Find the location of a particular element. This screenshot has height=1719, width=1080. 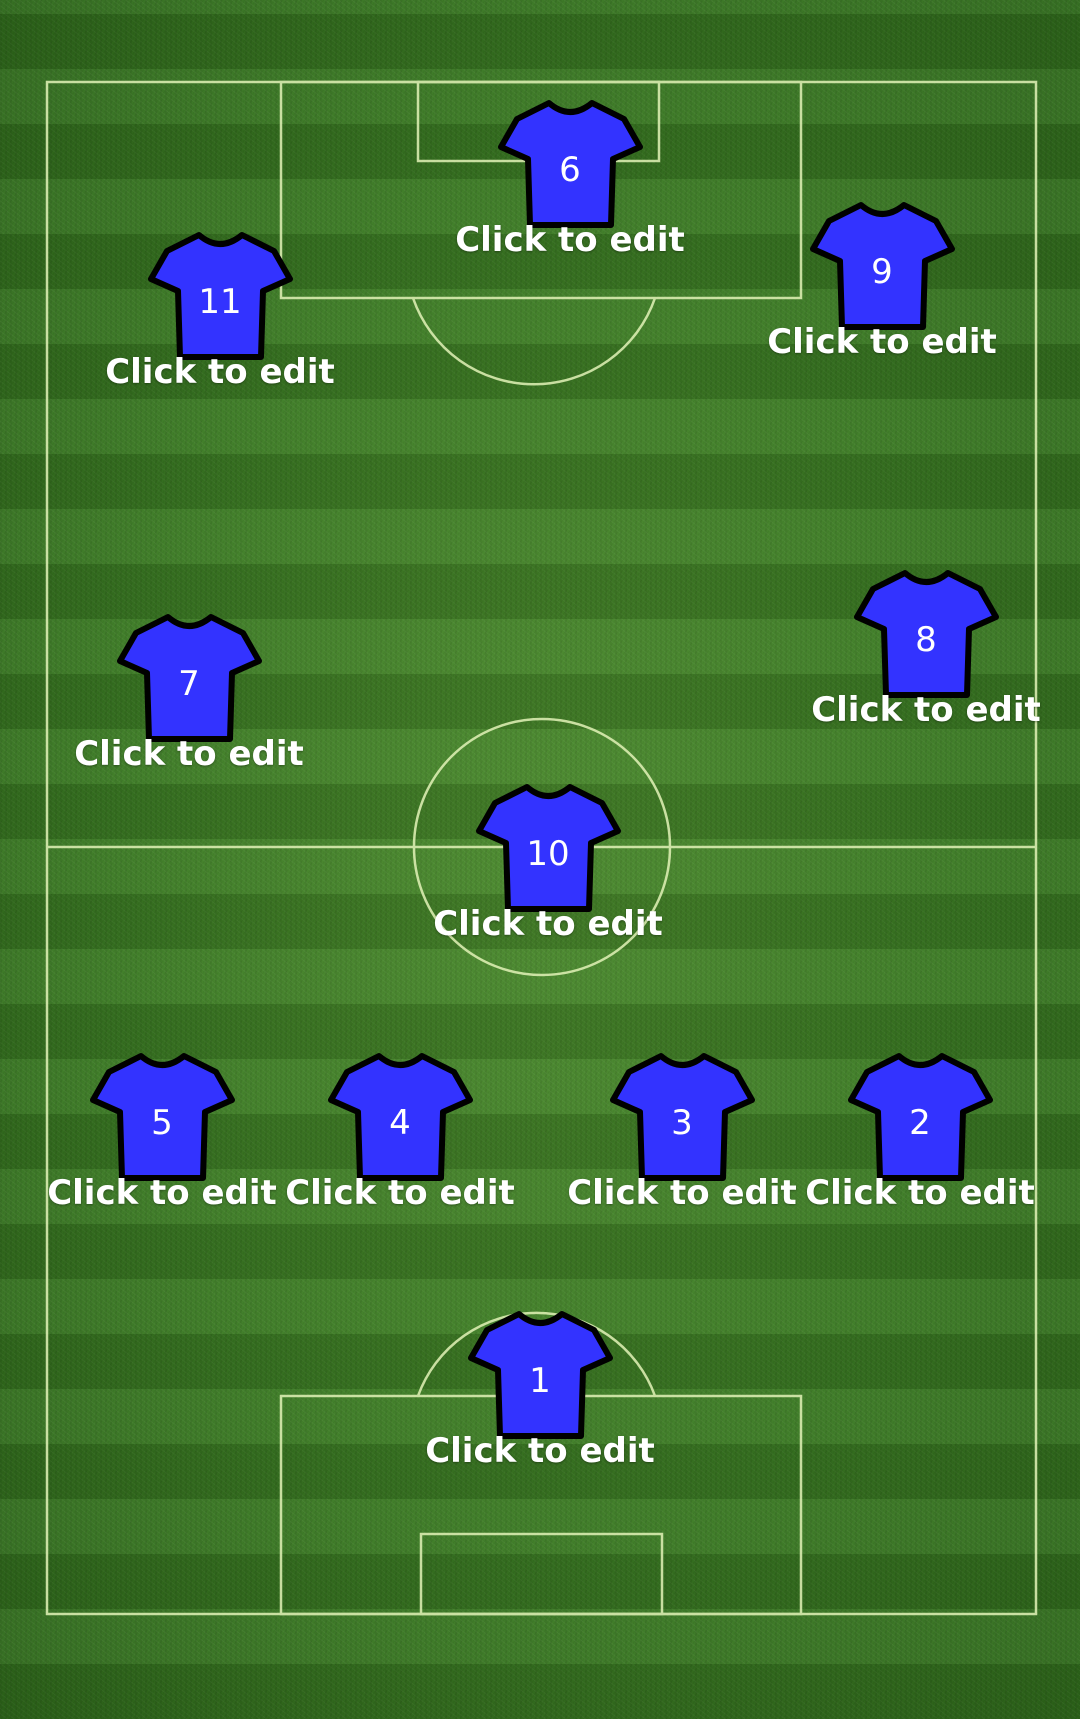

shirt-icon: 6 is located at coordinates (570, 164).